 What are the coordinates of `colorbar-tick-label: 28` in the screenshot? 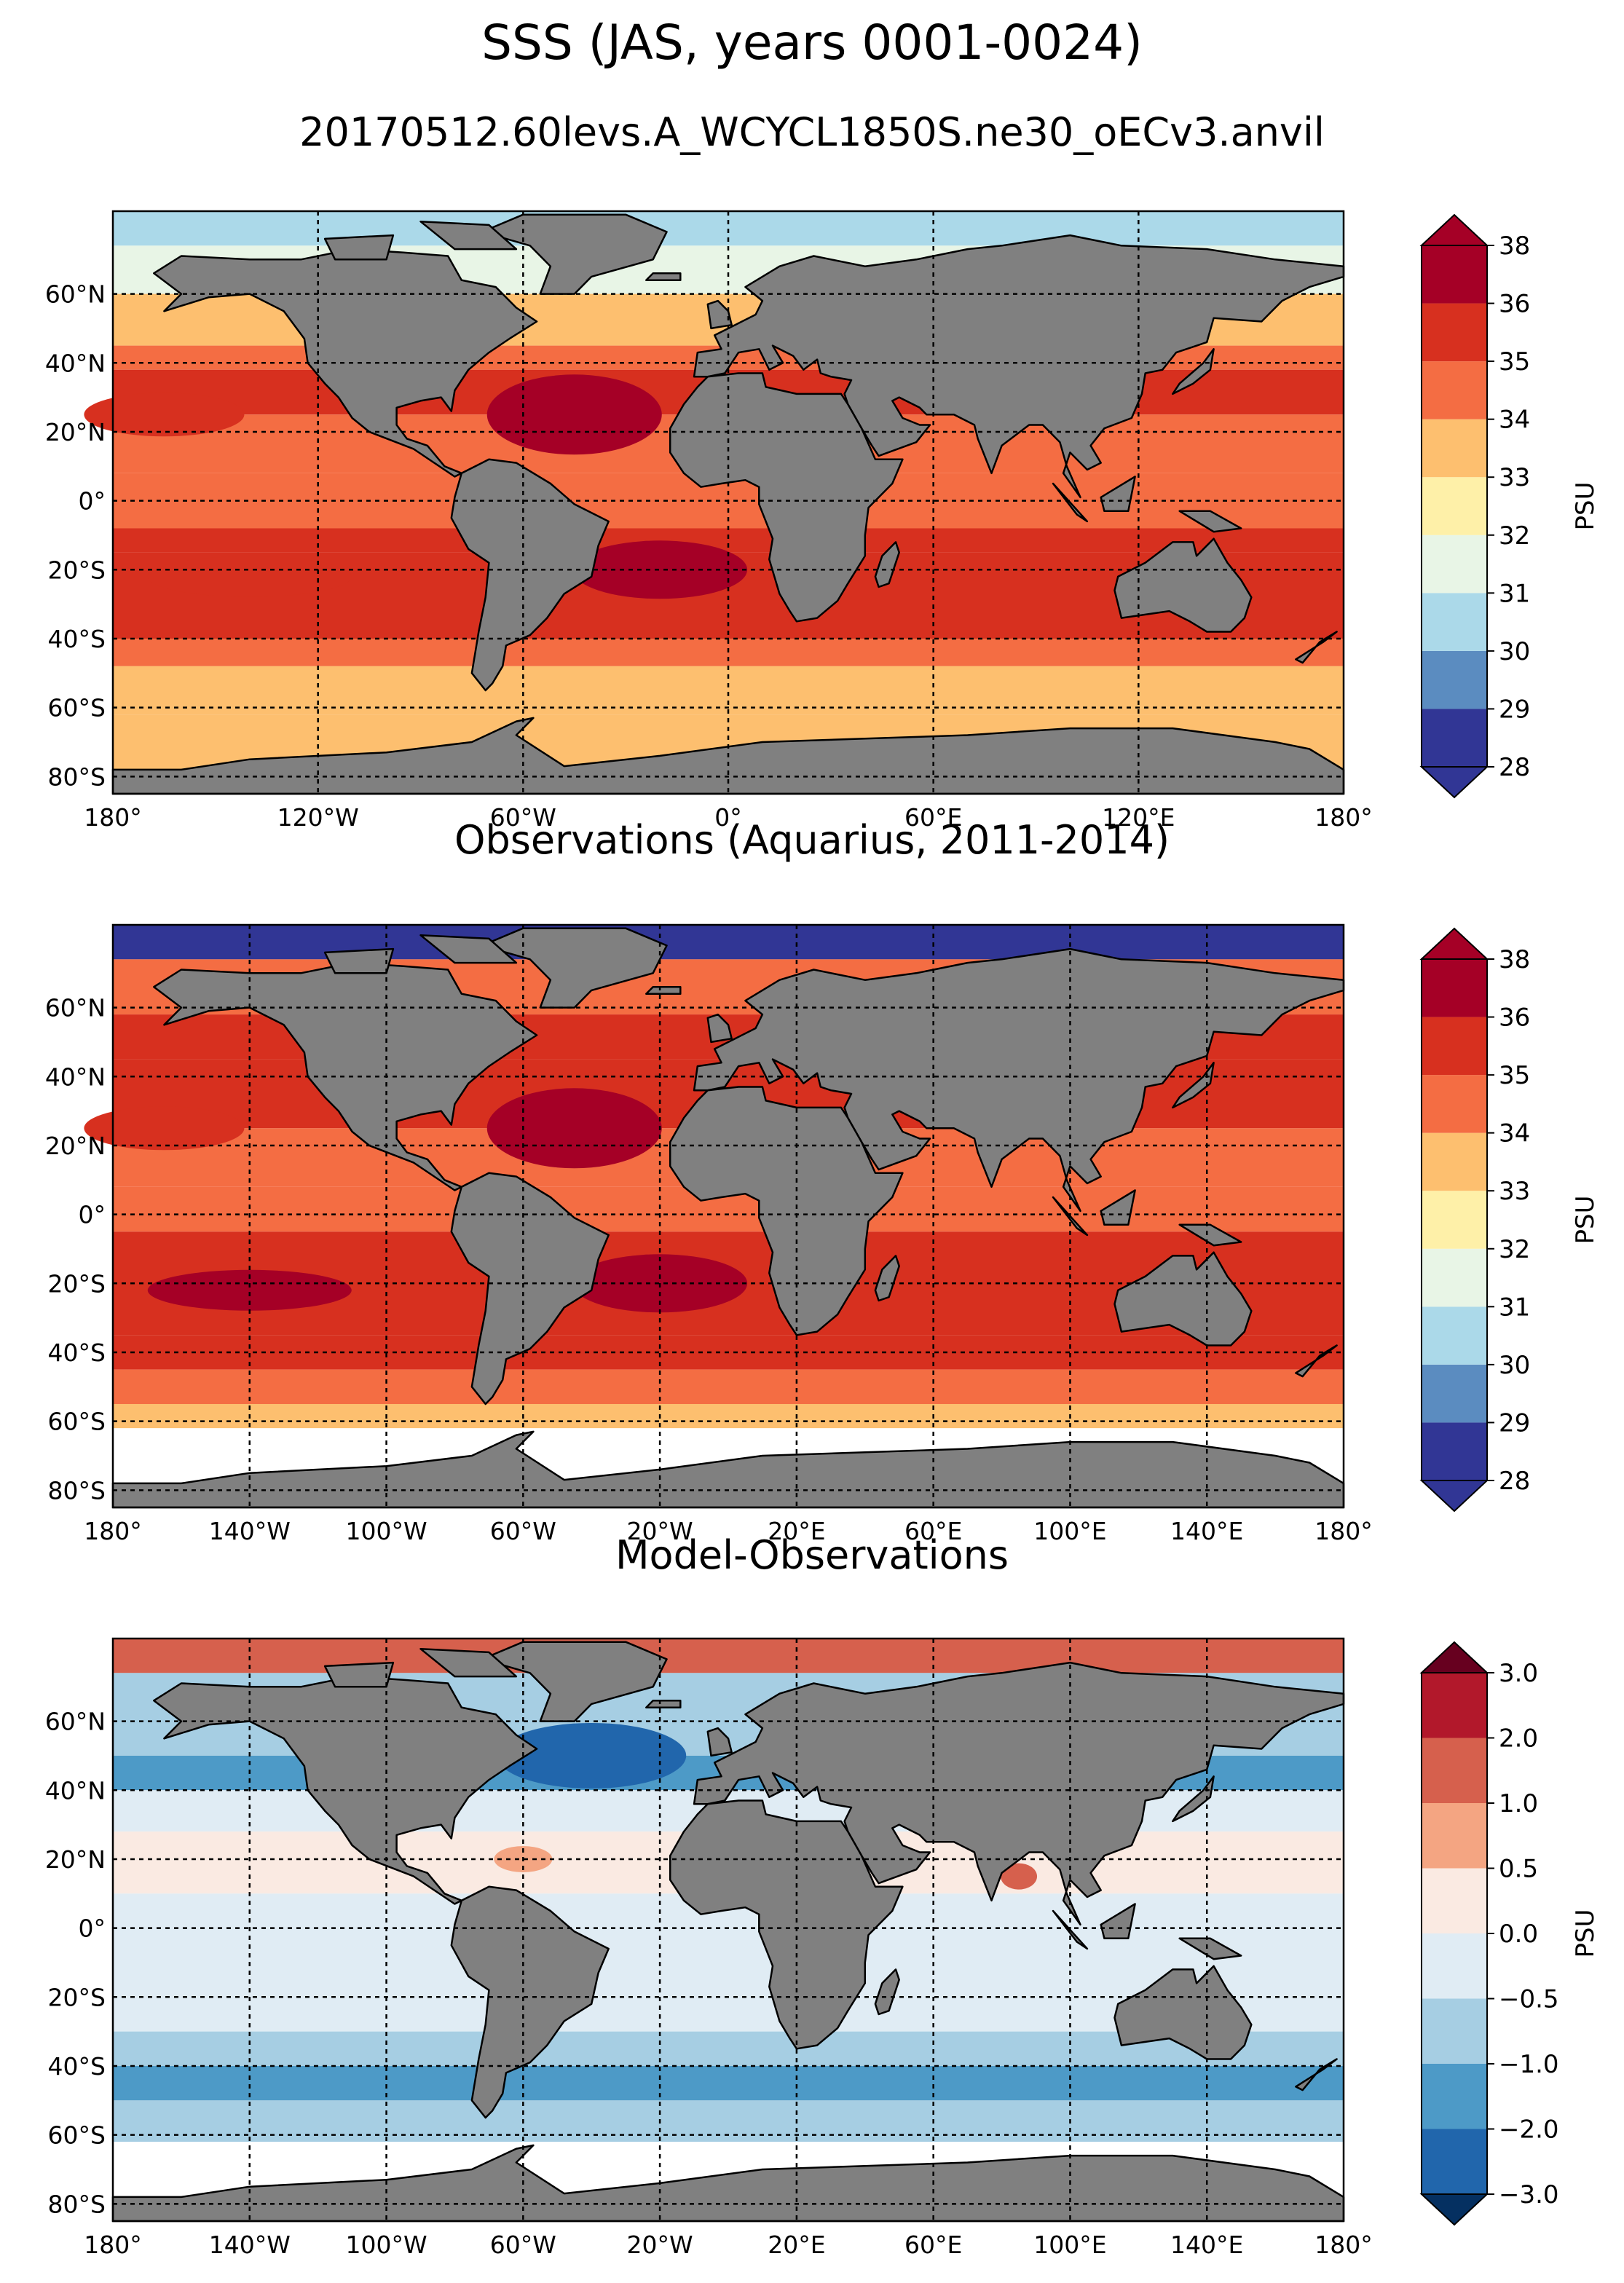 It's located at (1514, 767).